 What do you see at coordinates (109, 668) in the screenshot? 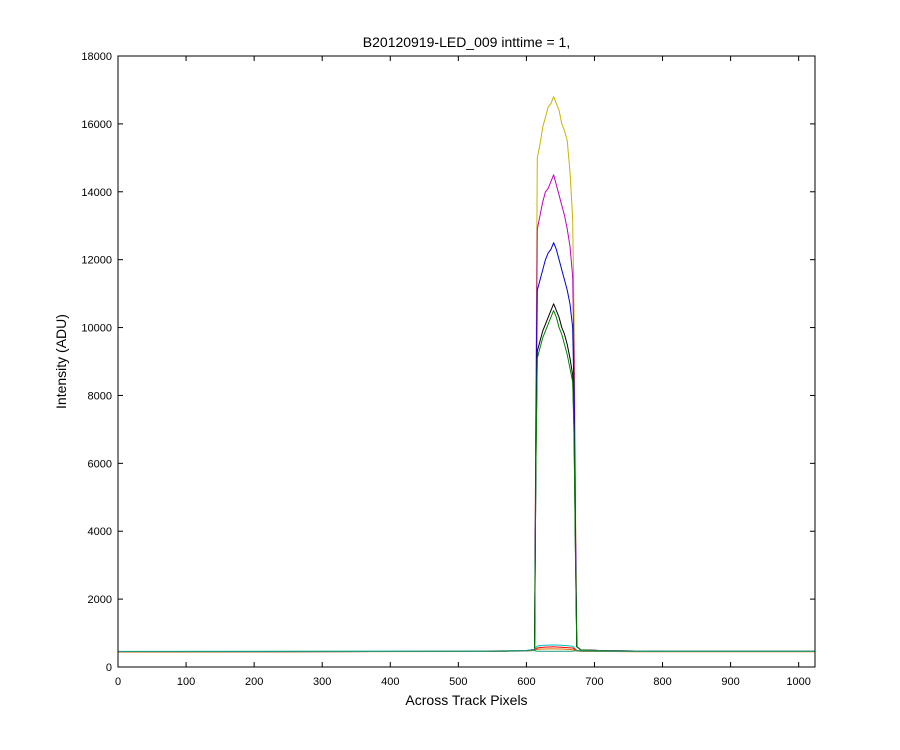
I see `y-tick-label: 0` at bounding box center [109, 668].